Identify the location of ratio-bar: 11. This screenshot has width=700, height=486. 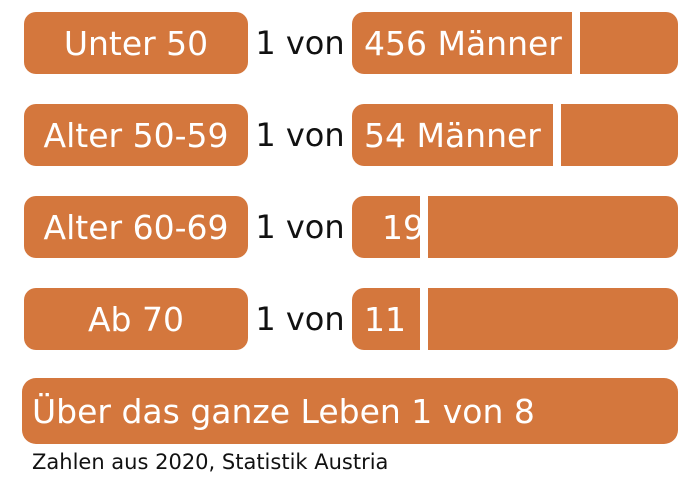
(515, 319).